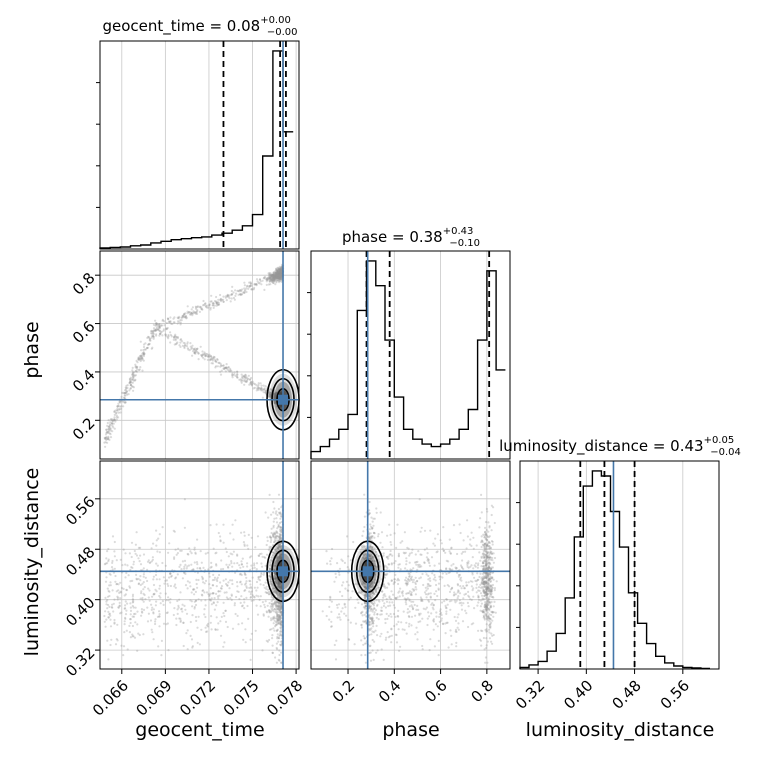  I want to click on ytick-label: 0.56, so click(80, 511).